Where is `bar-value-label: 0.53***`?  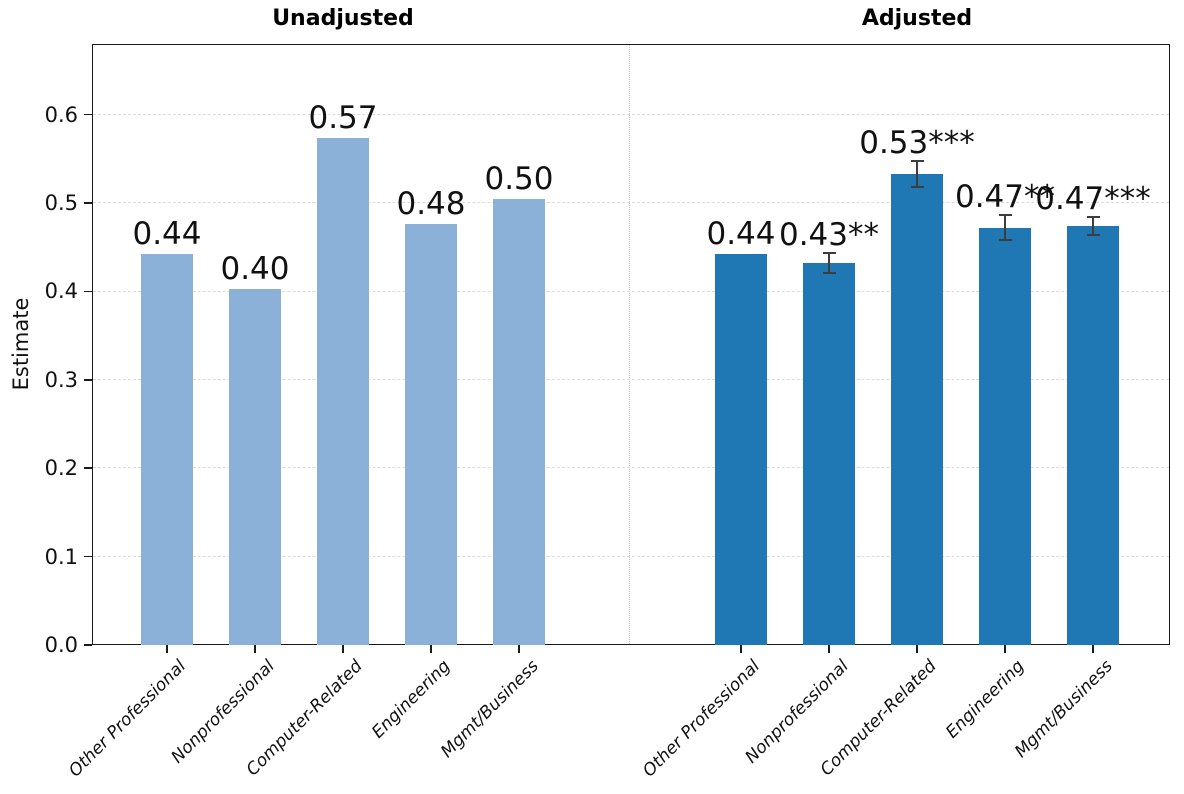
bar-value-label: 0.53*** is located at coordinates (917, 142).